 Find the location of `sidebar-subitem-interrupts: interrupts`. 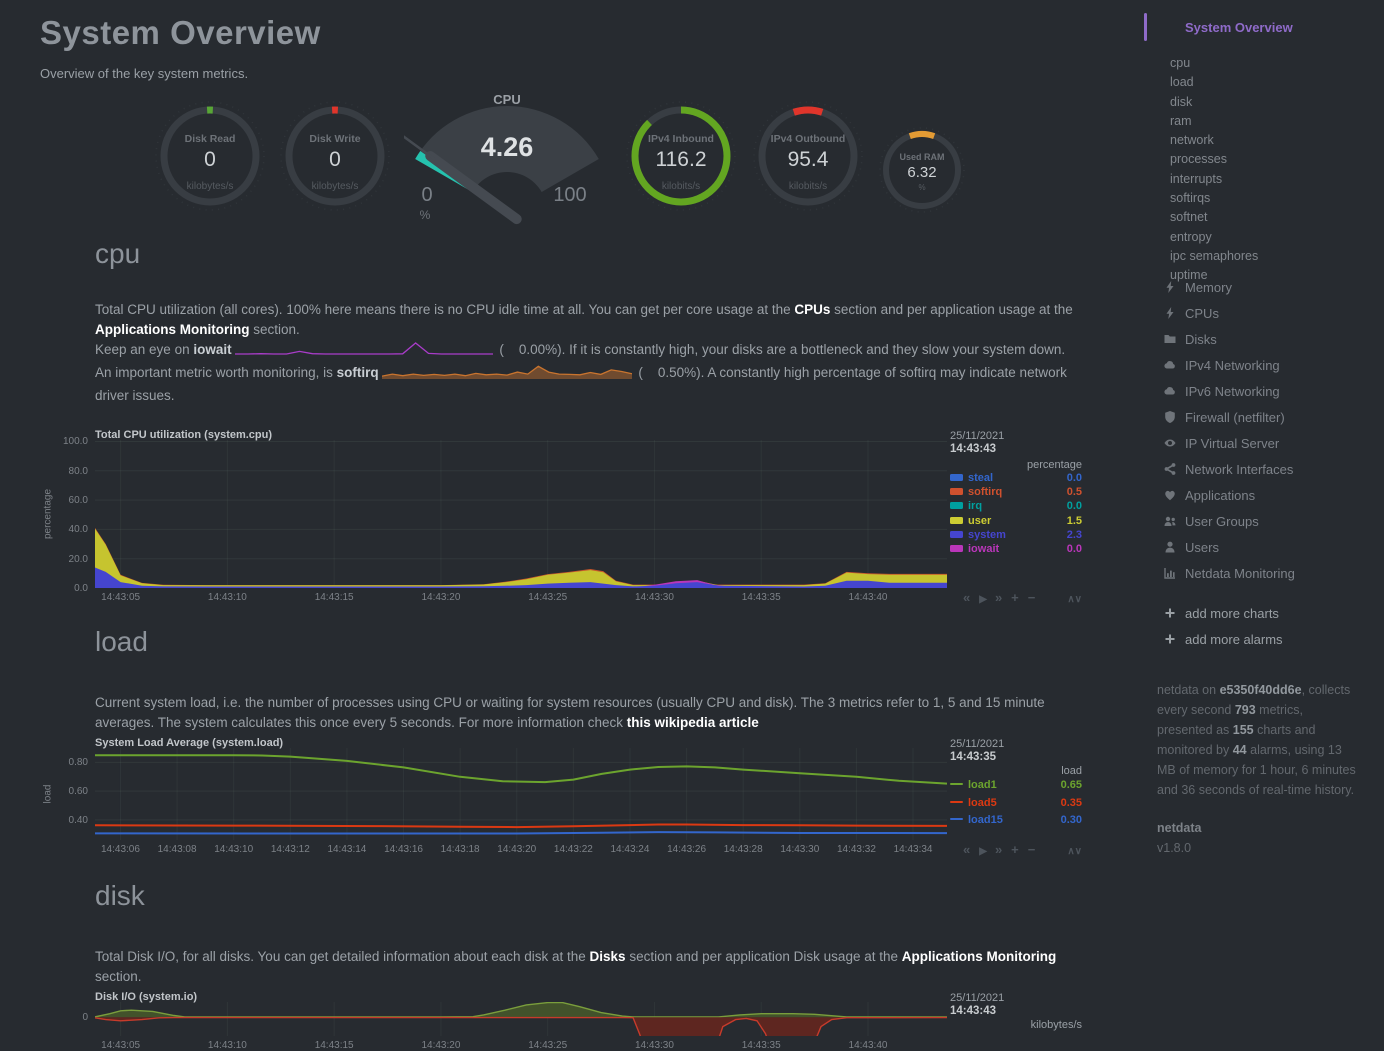

sidebar-subitem-interrupts: interrupts is located at coordinates (1196, 178).